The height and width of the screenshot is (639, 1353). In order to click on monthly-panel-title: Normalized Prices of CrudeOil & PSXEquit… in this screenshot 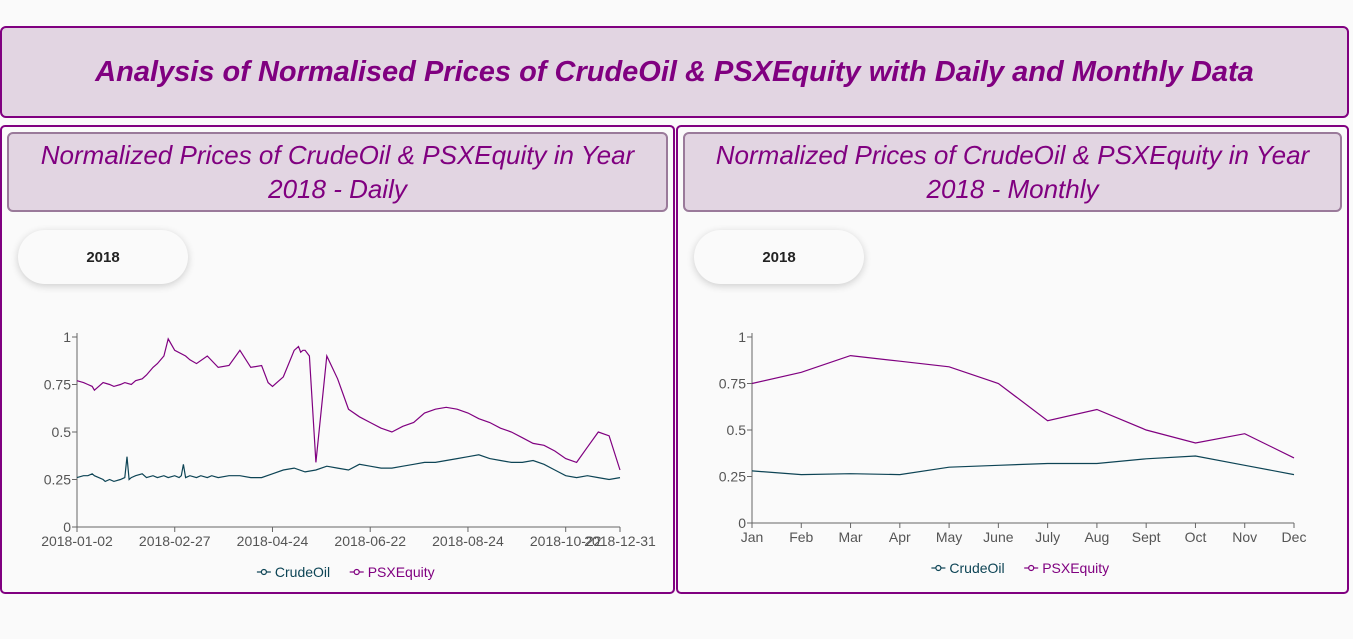, I will do `click(1012, 172)`.